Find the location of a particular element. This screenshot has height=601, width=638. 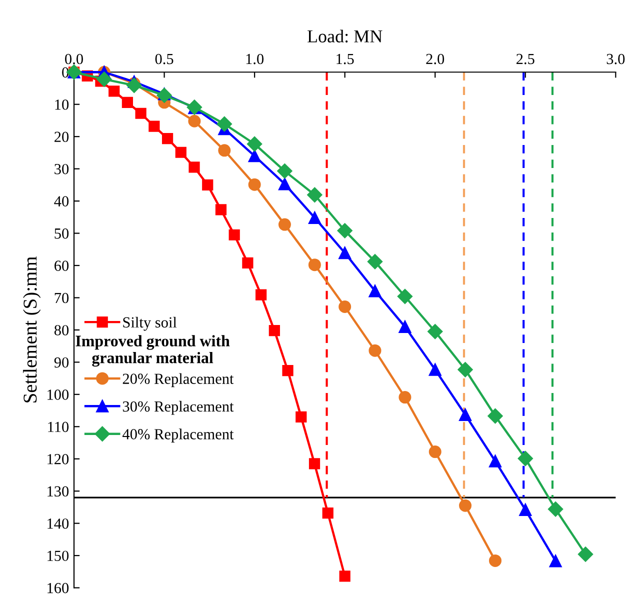

x-tick-label: 0.0 is located at coordinates (74, 59).